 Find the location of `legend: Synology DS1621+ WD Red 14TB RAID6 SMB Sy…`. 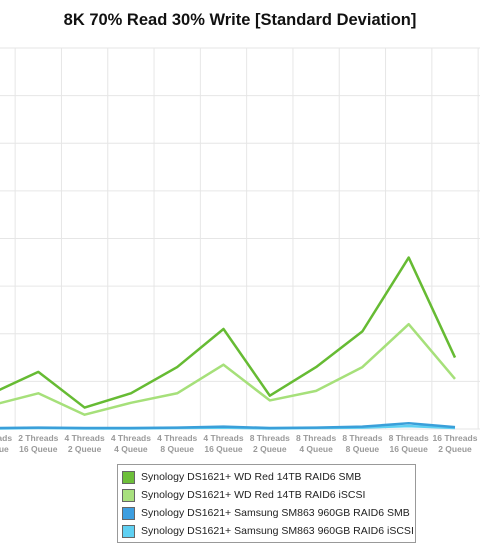

legend: Synology DS1621+ WD Red 14TB RAID6 SMB Sy… is located at coordinates (266, 503).